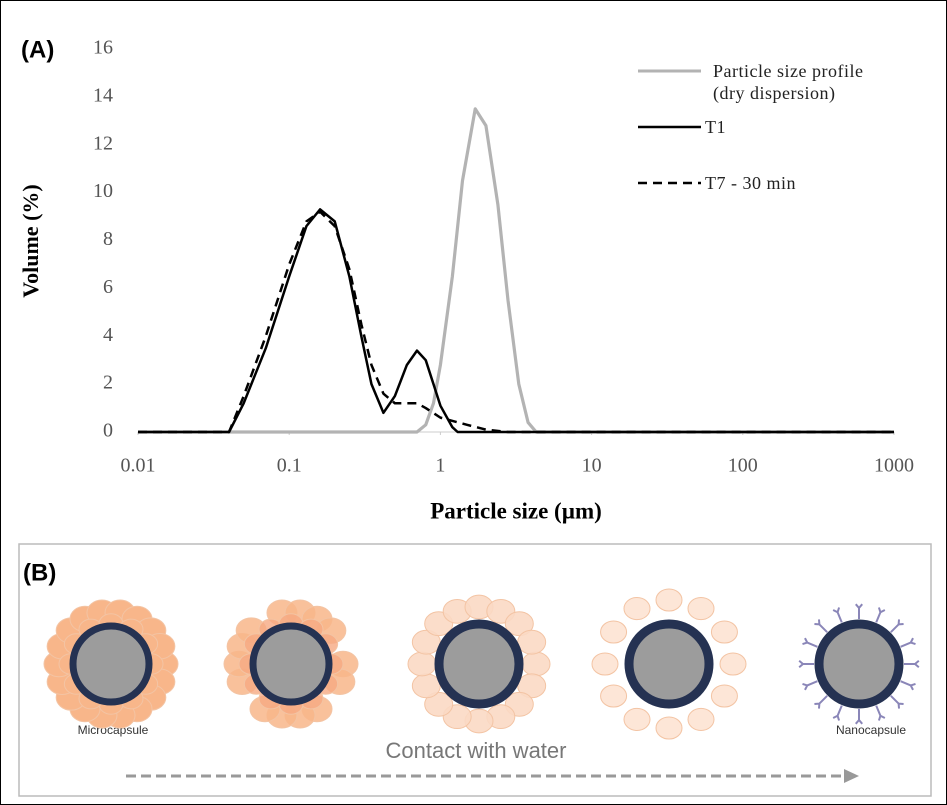  What do you see at coordinates (103, 143) in the screenshot?
I see `y-tick-label: 12` at bounding box center [103, 143].